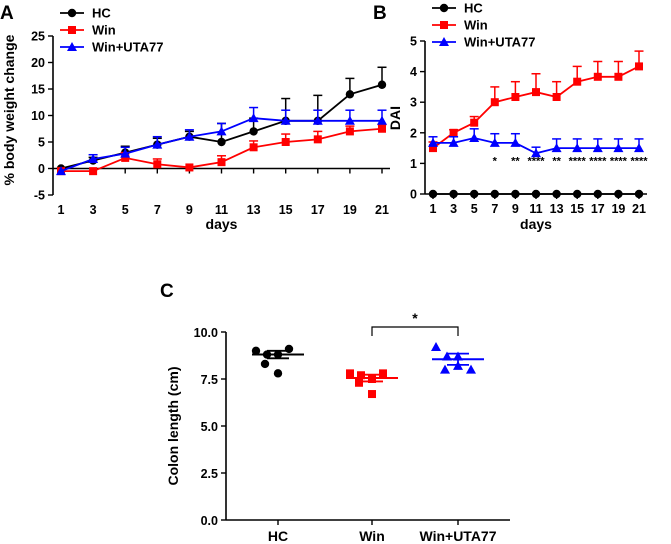 This screenshot has width=671, height=544. What do you see at coordinates (413, 103) in the screenshot?
I see `y-tick-label: 3` at bounding box center [413, 103].